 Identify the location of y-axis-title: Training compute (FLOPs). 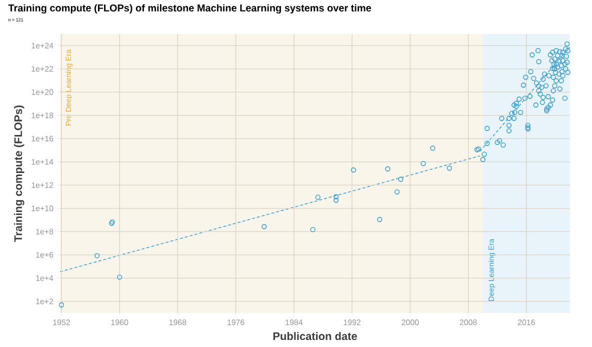
(19, 174).